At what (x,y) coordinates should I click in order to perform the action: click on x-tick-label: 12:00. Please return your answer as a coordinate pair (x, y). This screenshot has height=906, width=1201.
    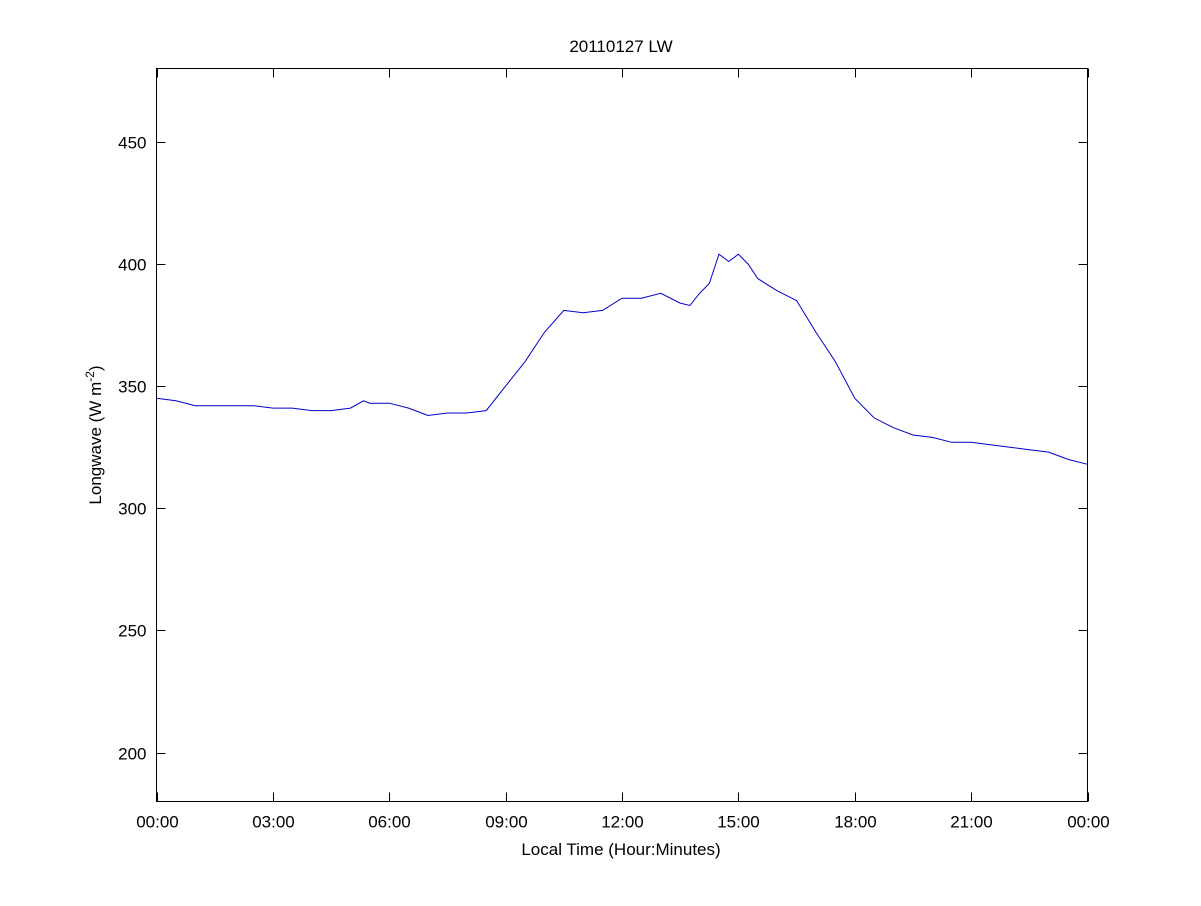
    Looking at the image, I should click on (622, 822).